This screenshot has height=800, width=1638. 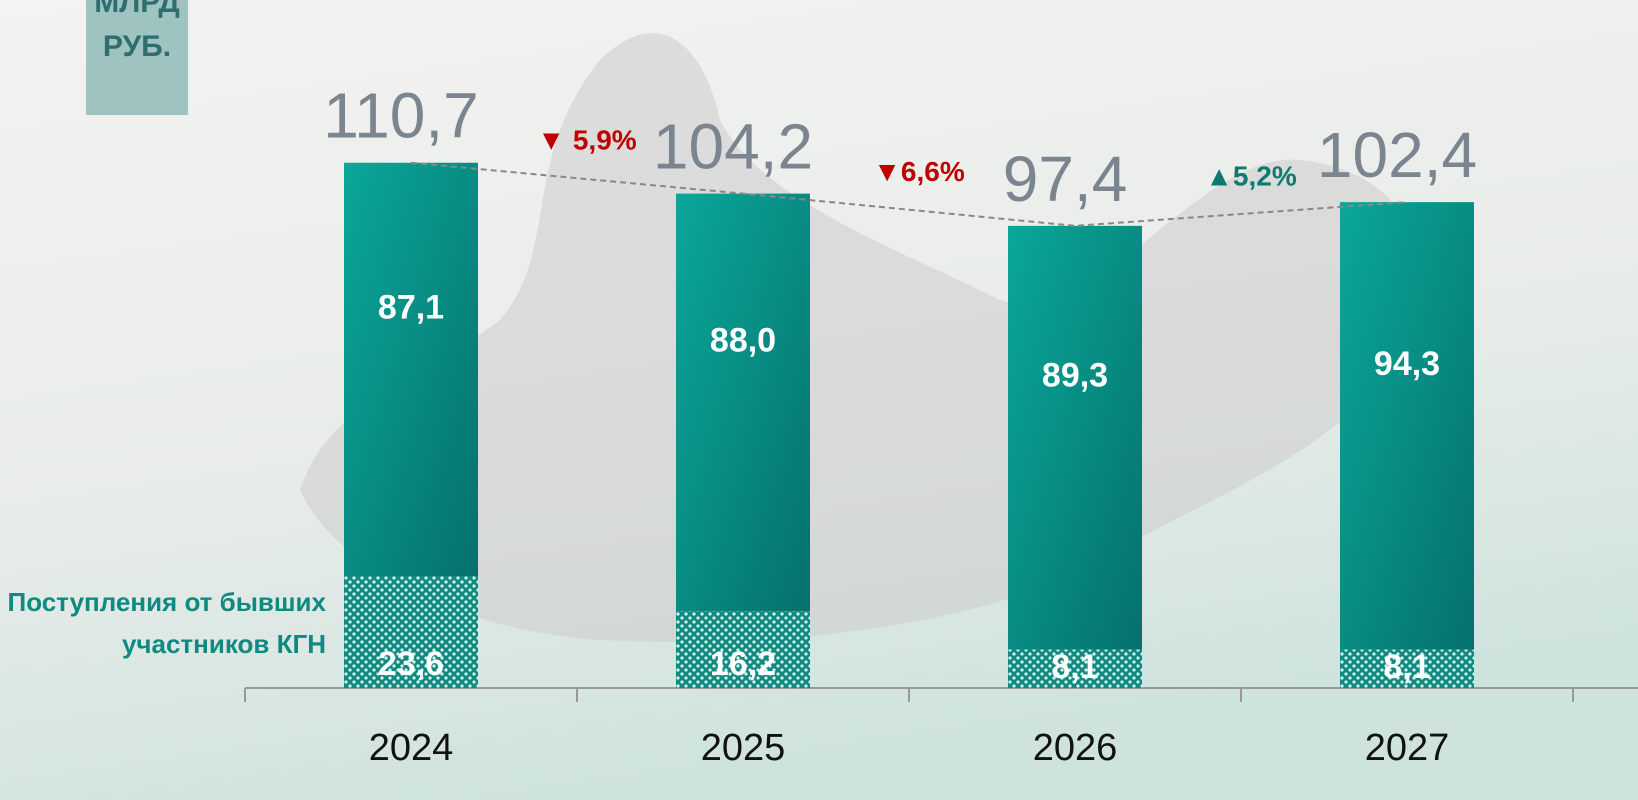 I want to click on value-label: 87,1, so click(x=411, y=307).